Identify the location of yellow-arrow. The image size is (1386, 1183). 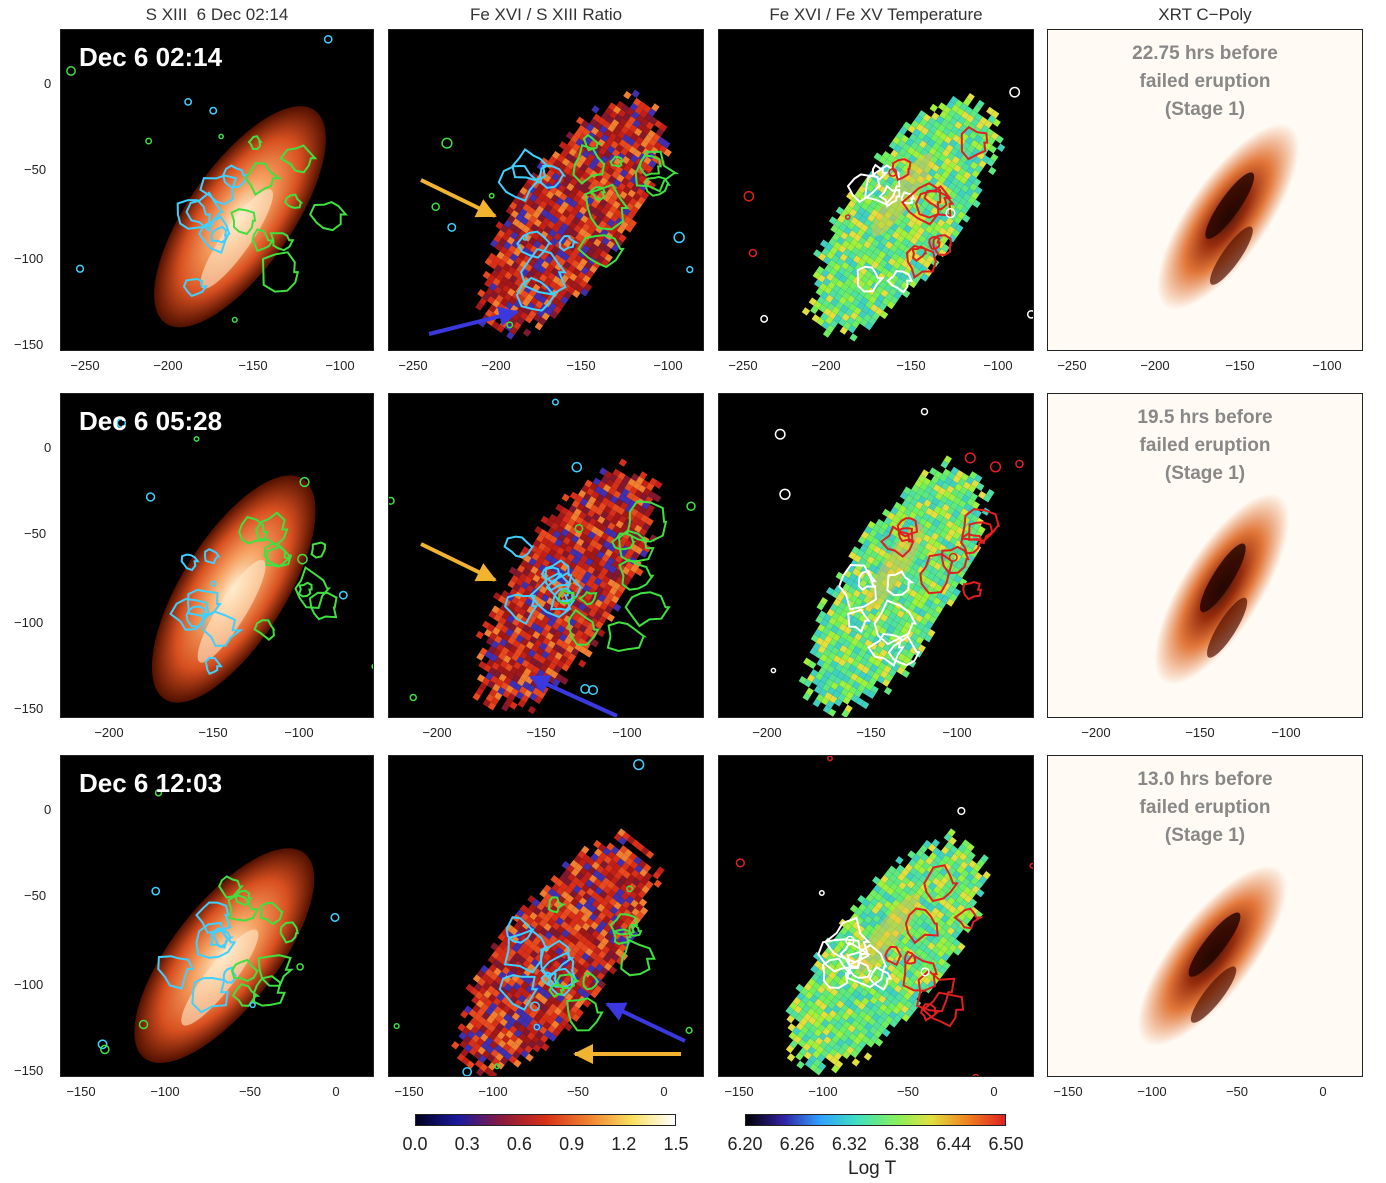
(458, 198).